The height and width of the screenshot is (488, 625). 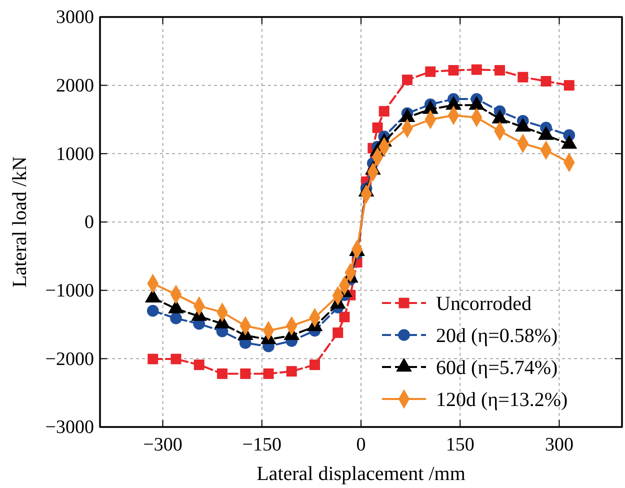 I want to click on y-axis-title: Lateral load /kN, so click(x=20, y=222).